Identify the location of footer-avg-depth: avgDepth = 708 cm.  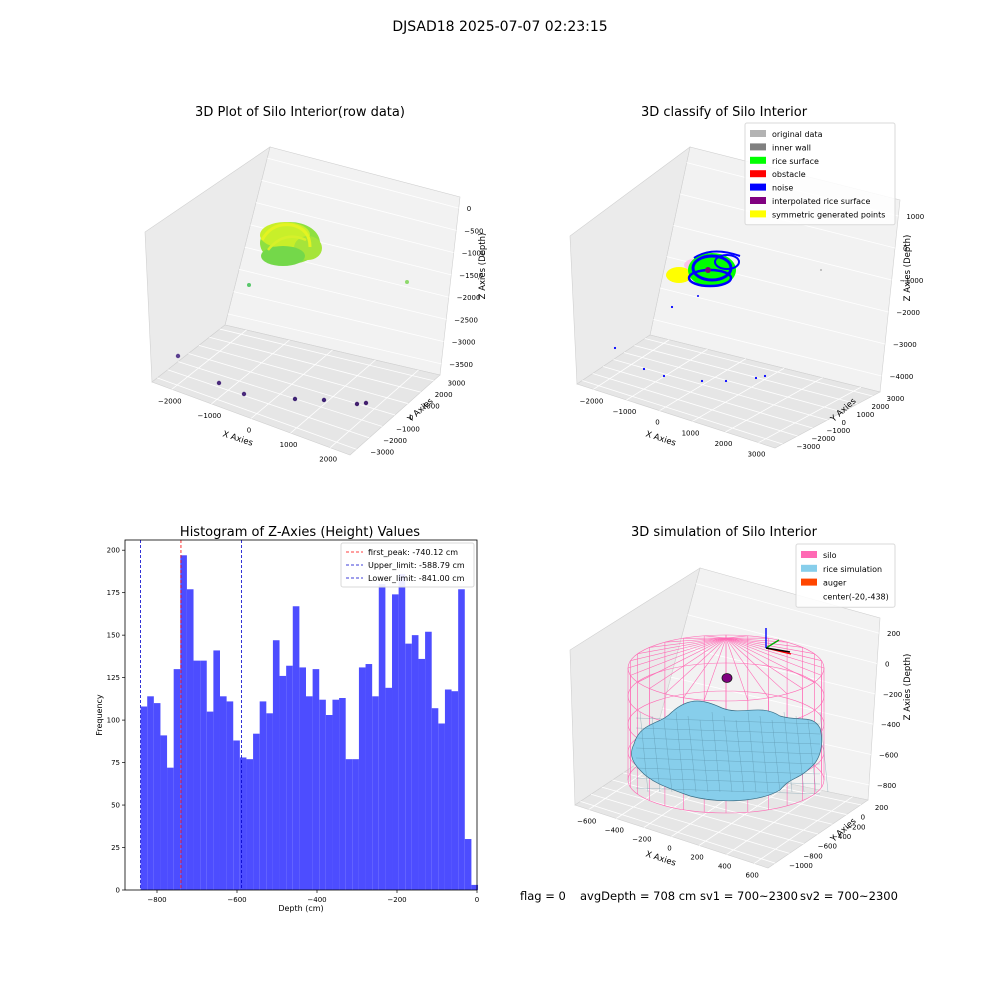
(638, 896).